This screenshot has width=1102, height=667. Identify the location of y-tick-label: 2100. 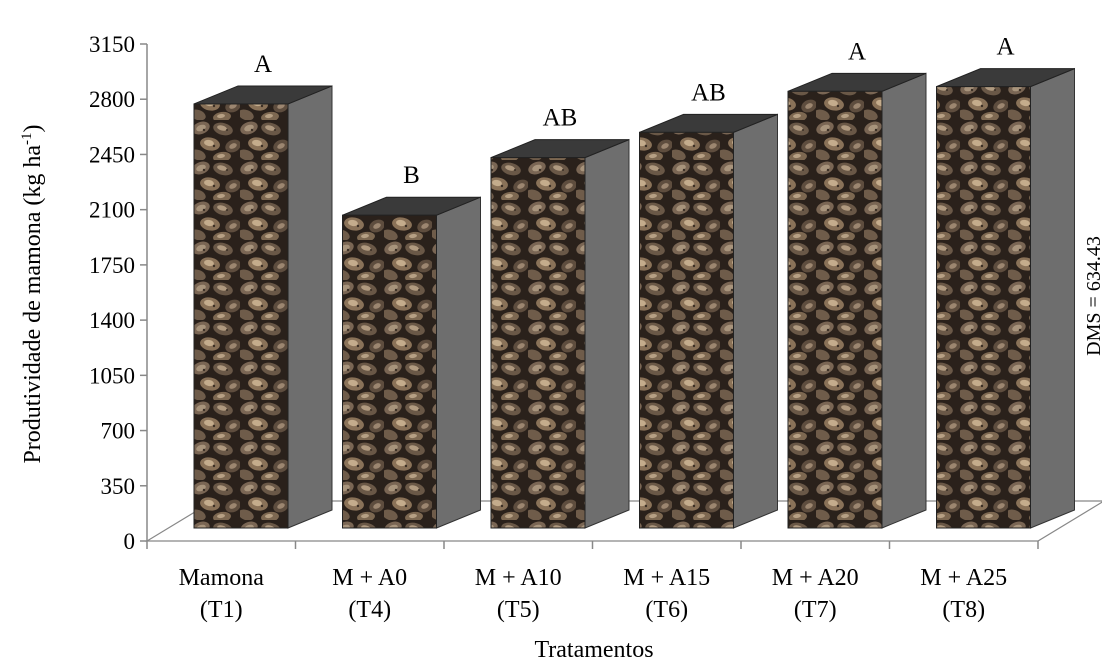
(112, 210).